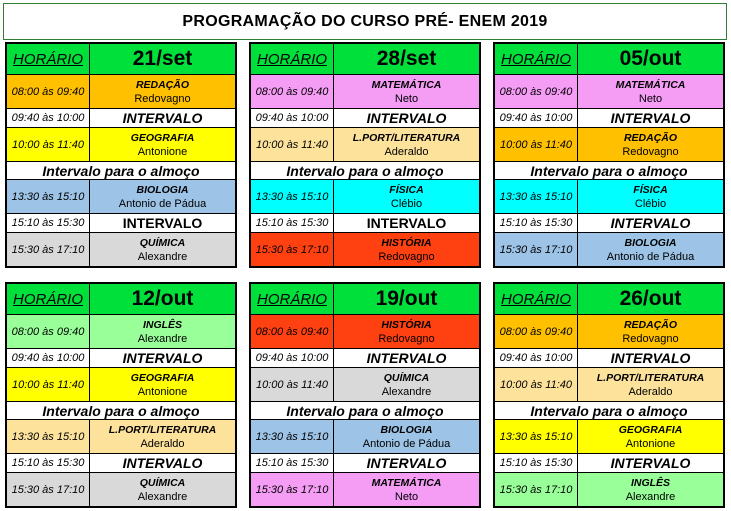 The image size is (731, 511). I want to click on subject: REDAÇÃO, so click(162, 84).